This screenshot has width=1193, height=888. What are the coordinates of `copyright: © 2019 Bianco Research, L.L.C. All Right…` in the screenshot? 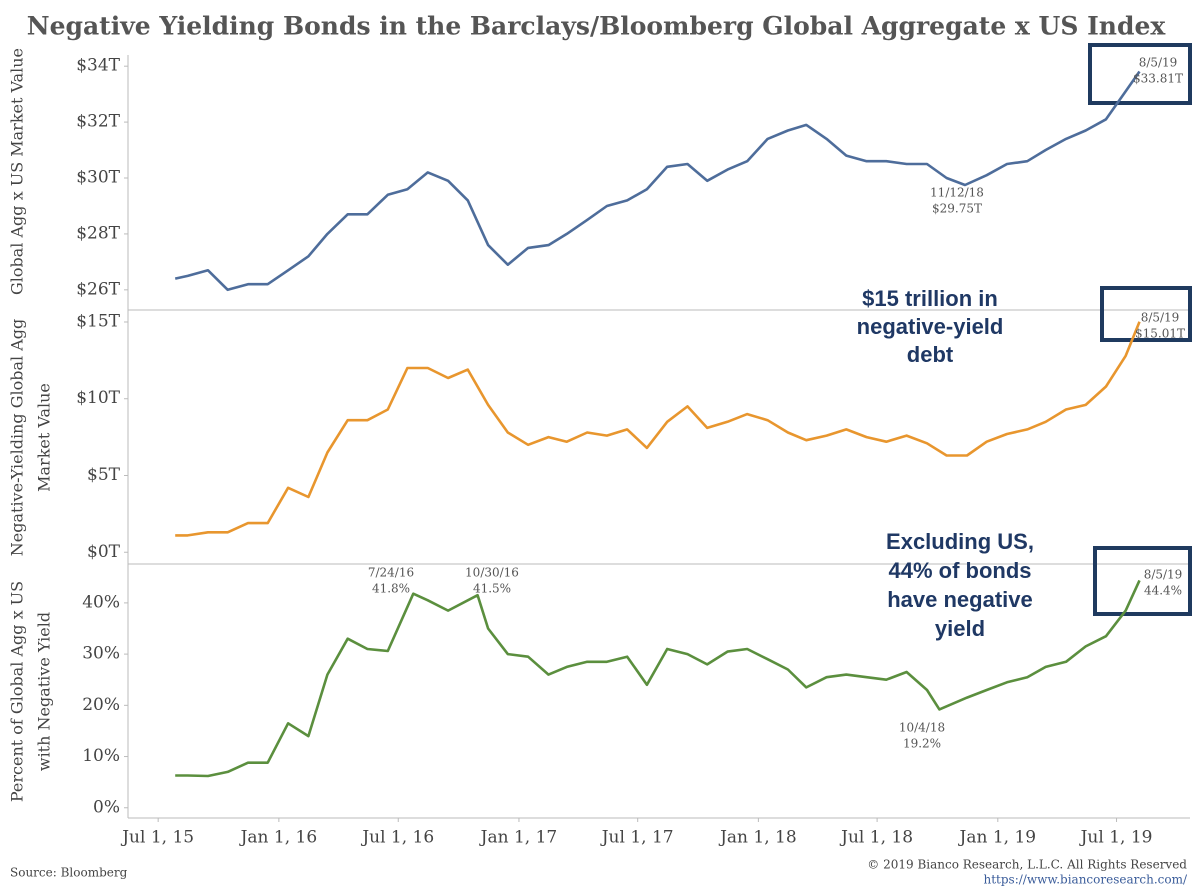 It's located at (1027, 865).